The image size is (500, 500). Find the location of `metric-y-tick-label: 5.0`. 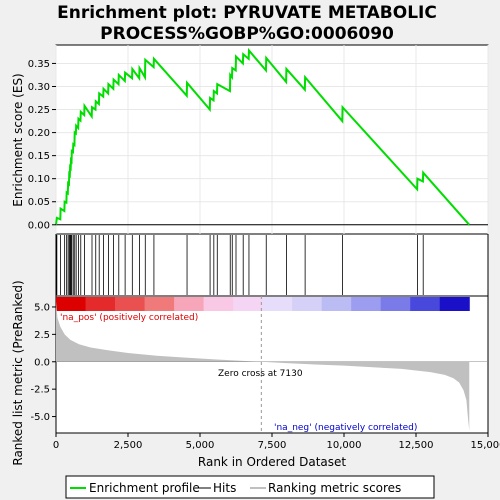

metric-y-tick-label: 5.0 is located at coordinates (42, 307).